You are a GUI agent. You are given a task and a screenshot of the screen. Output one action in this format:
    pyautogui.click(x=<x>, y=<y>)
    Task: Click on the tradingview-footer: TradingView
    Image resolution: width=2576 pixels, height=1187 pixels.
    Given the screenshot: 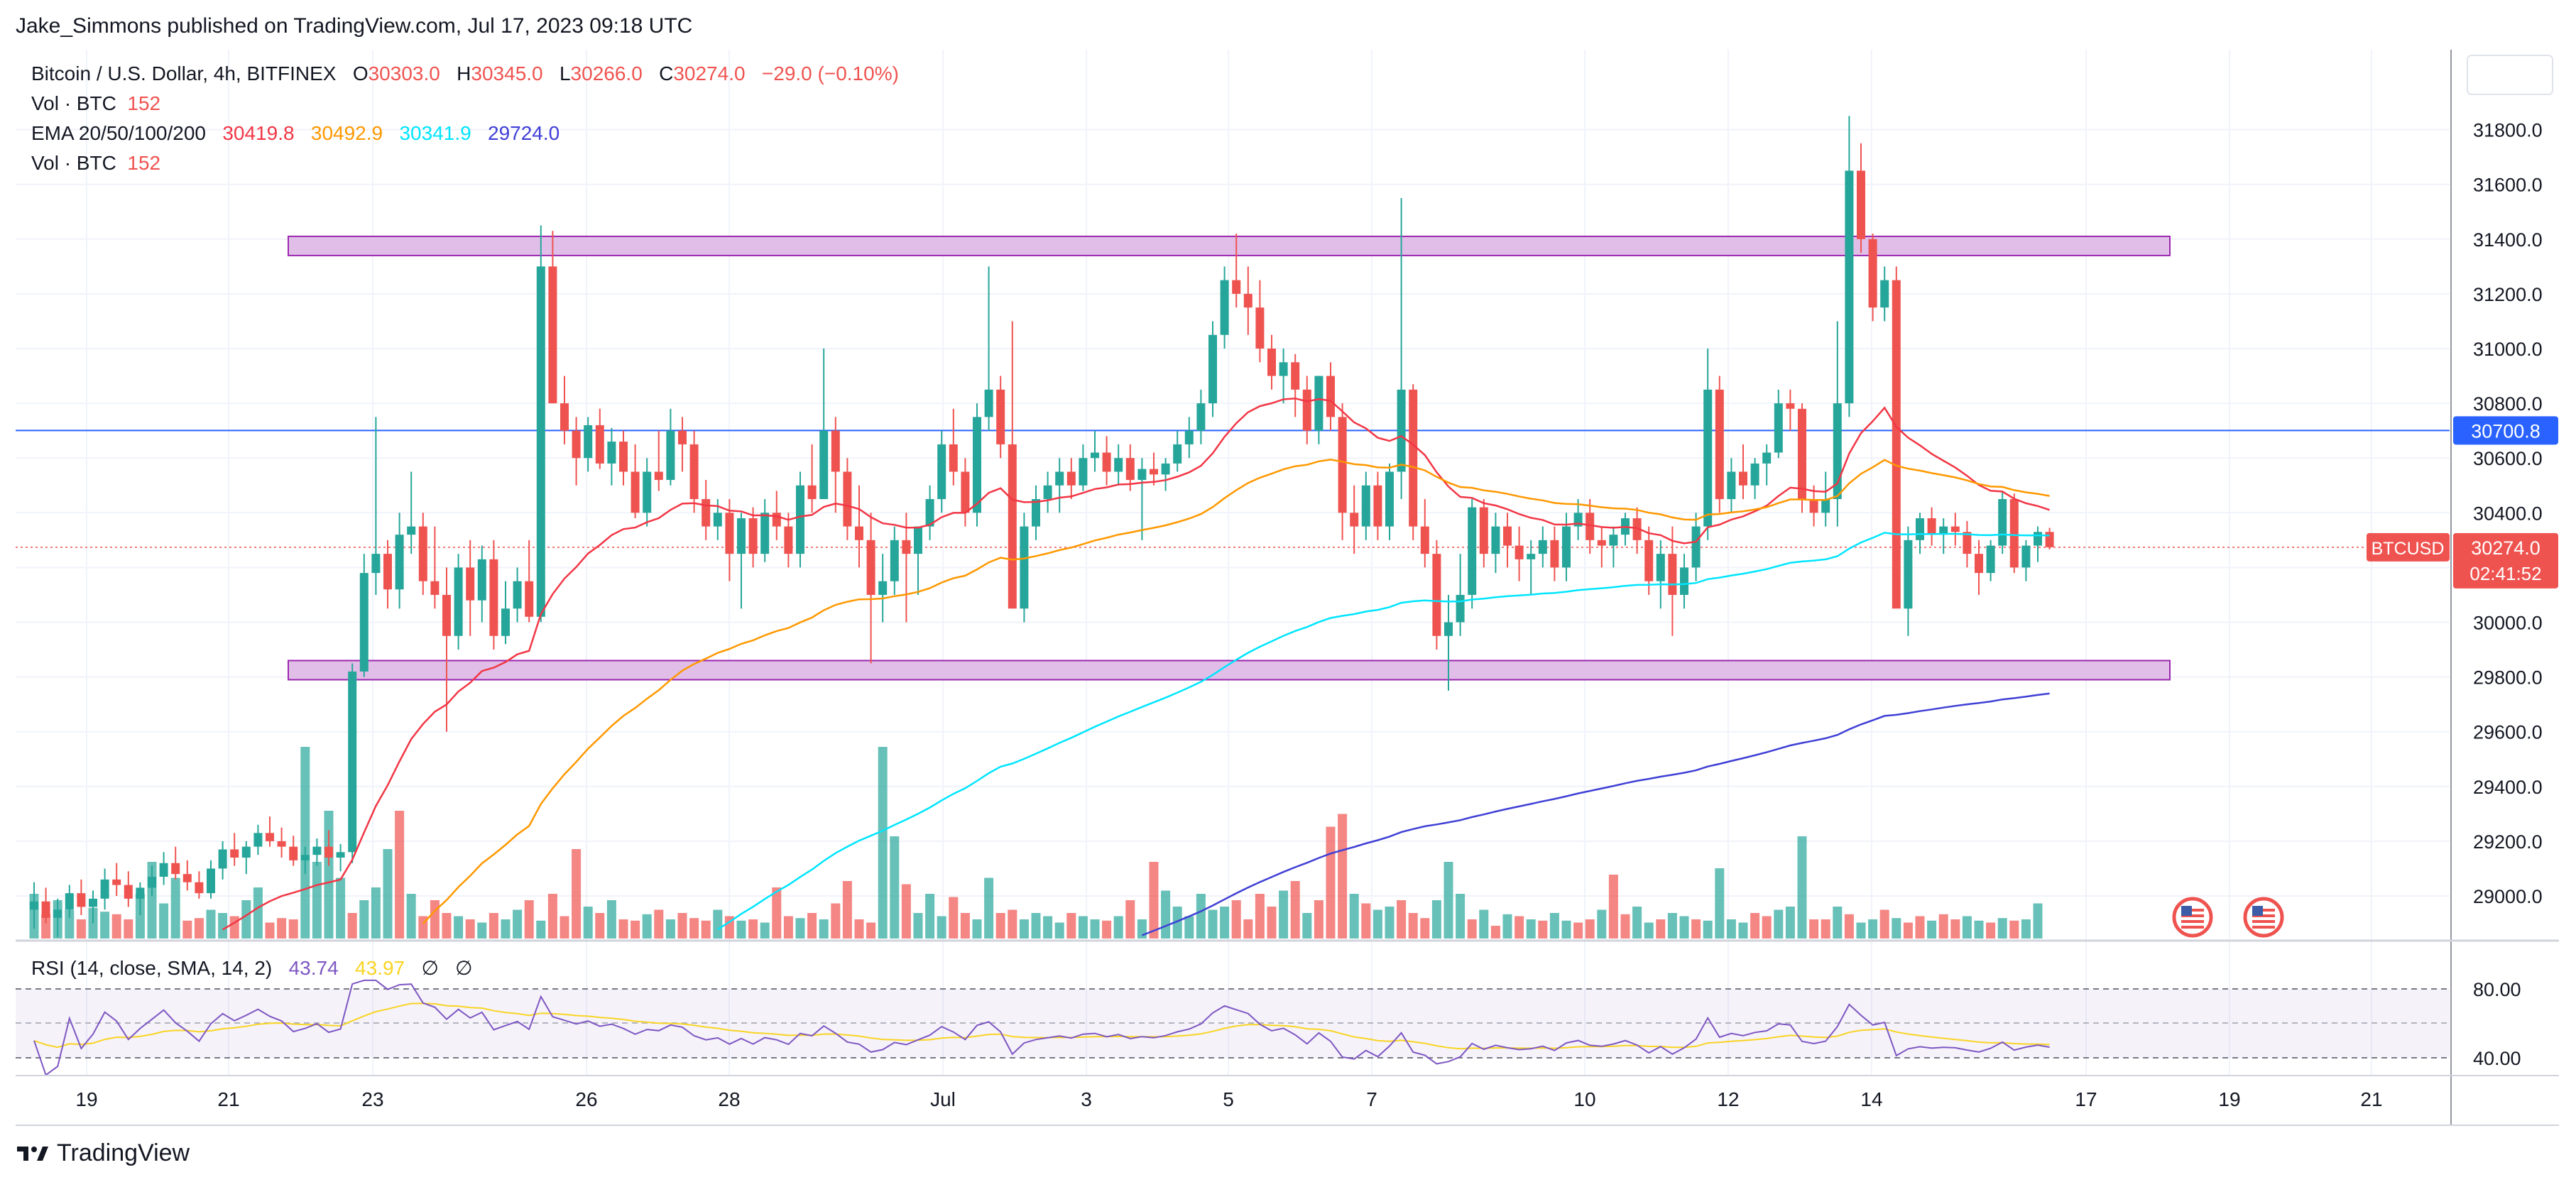 What is the action you would take?
    pyautogui.click(x=103, y=1153)
    